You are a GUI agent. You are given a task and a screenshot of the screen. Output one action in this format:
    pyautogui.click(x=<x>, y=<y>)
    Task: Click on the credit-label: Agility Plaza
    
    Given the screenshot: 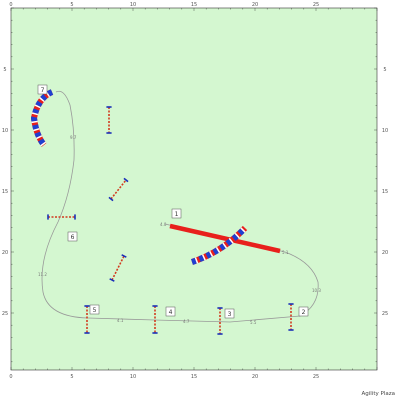 What is the action you would take?
    pyautogui.click(x=378, y=394)
    